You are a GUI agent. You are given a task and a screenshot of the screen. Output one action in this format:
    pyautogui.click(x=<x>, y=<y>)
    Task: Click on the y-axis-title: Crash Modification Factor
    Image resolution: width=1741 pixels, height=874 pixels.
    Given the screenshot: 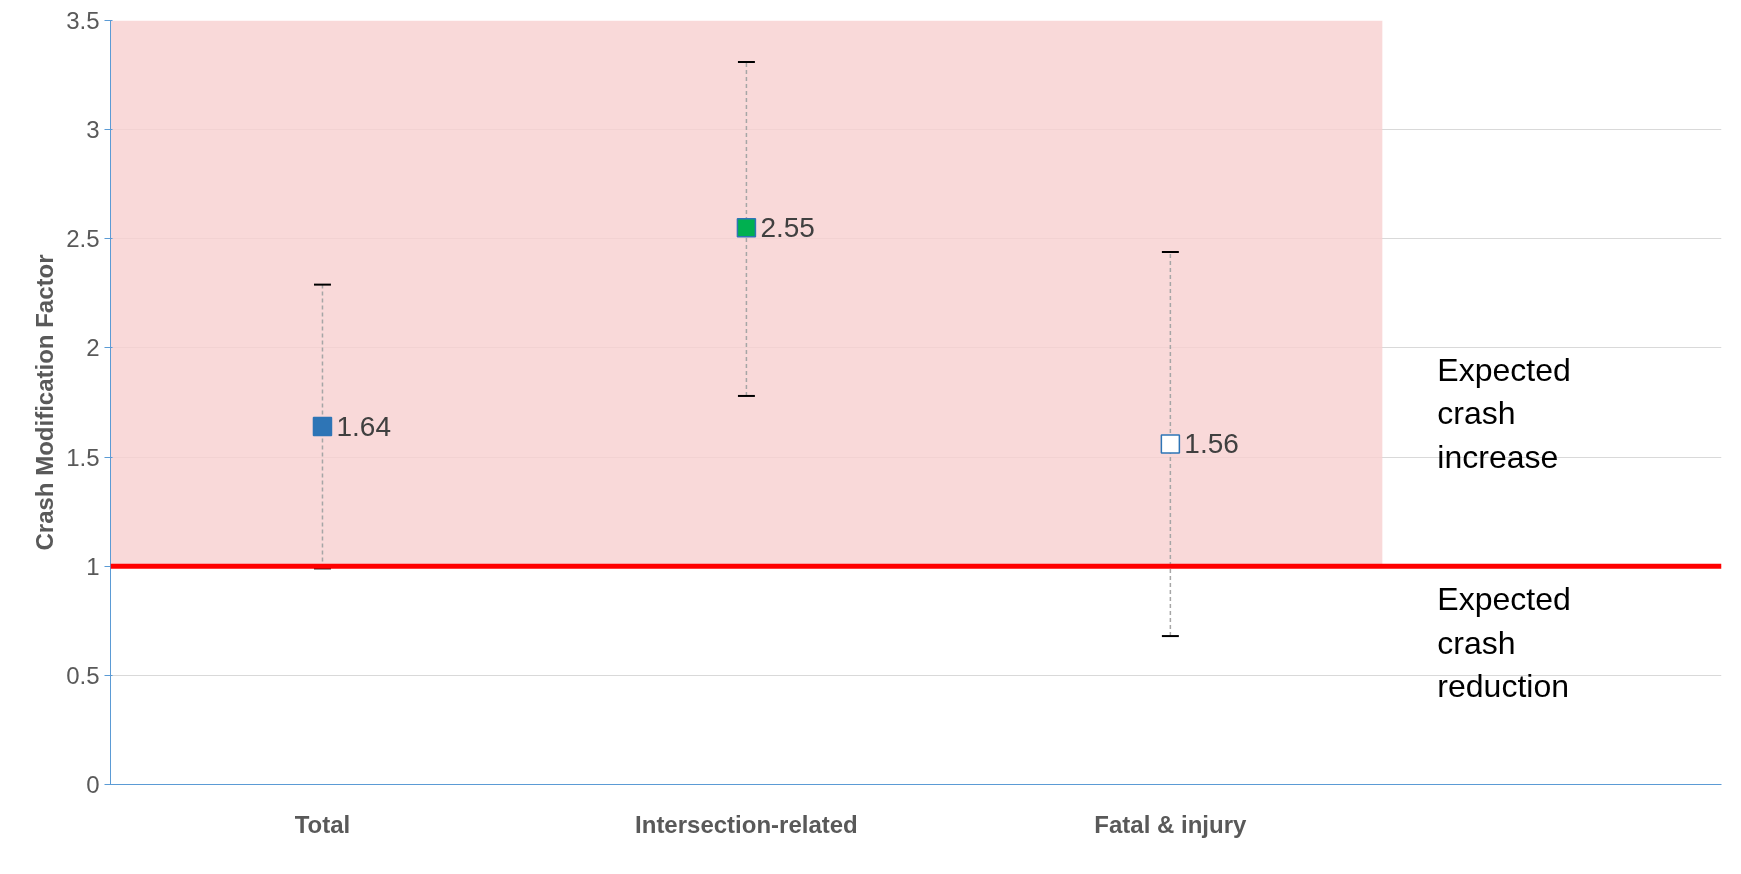 What is the action you would take?
    pyautogui.click(x=45, y=402)
    